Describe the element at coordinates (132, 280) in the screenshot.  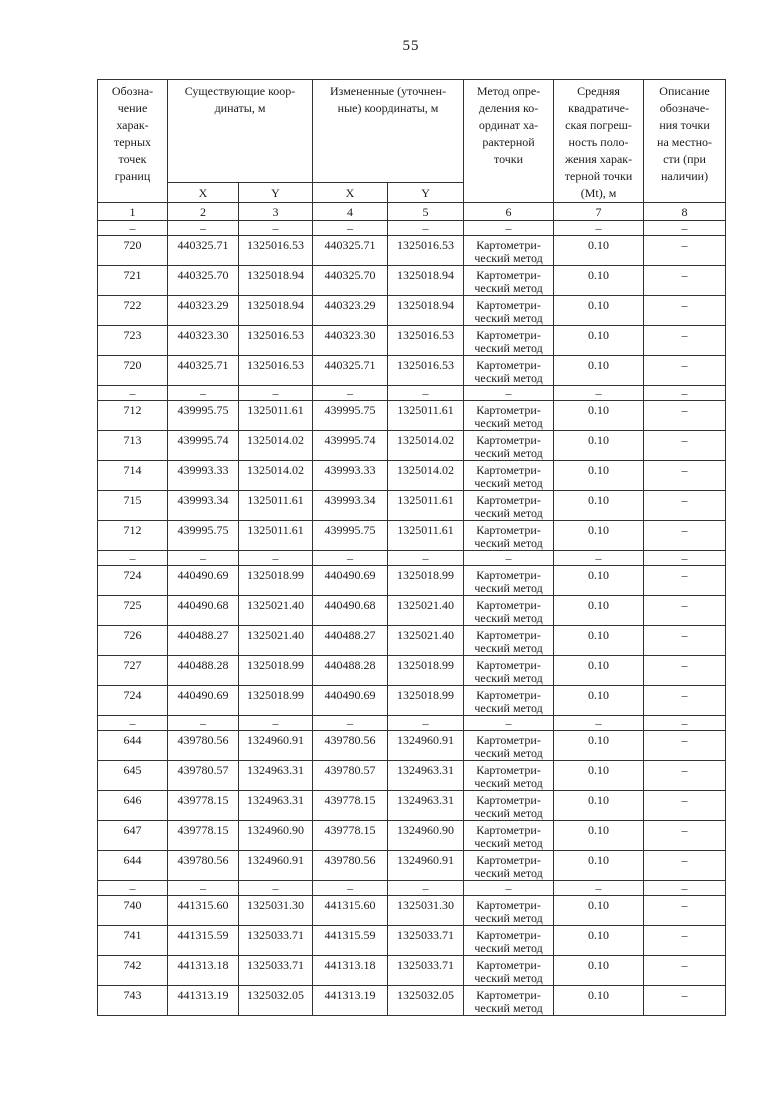
I see `point-number-cell: 721` at that location.